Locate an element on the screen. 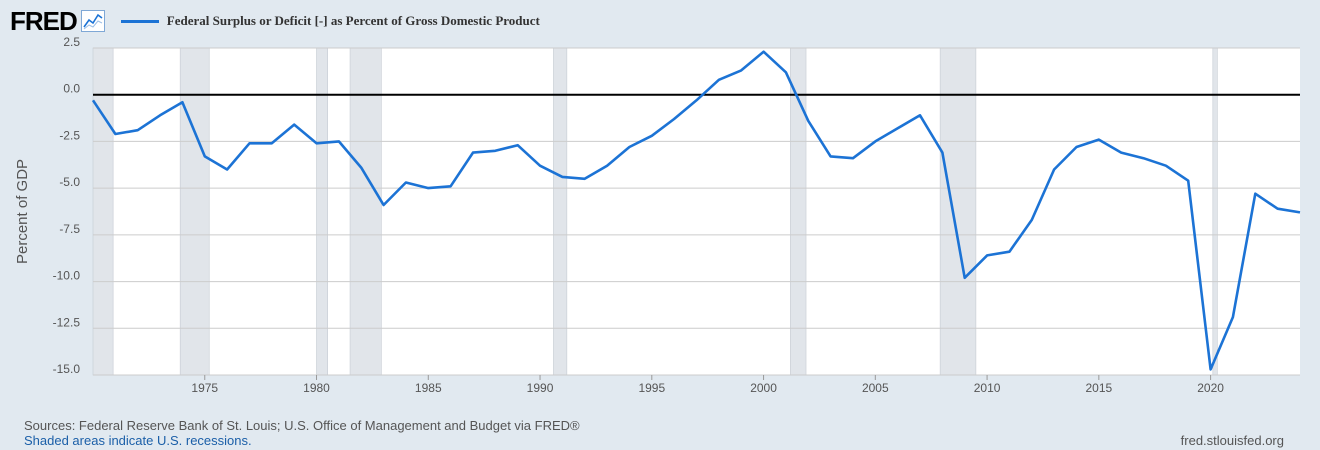  x-tick-label: 1985 is located at coordinates (428, 388).